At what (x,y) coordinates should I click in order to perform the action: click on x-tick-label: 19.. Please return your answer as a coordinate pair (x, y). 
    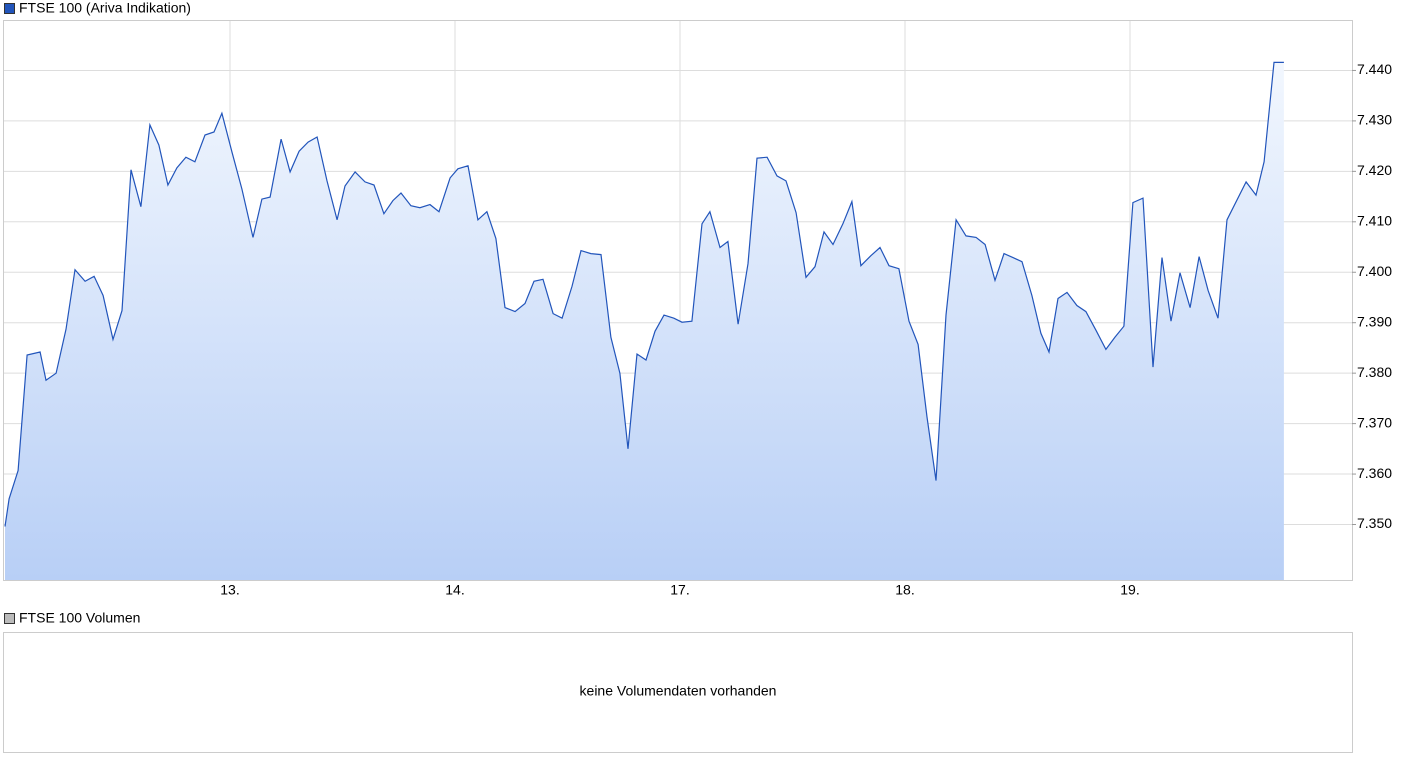
    Looking at the image, I should click on (1129, 590).